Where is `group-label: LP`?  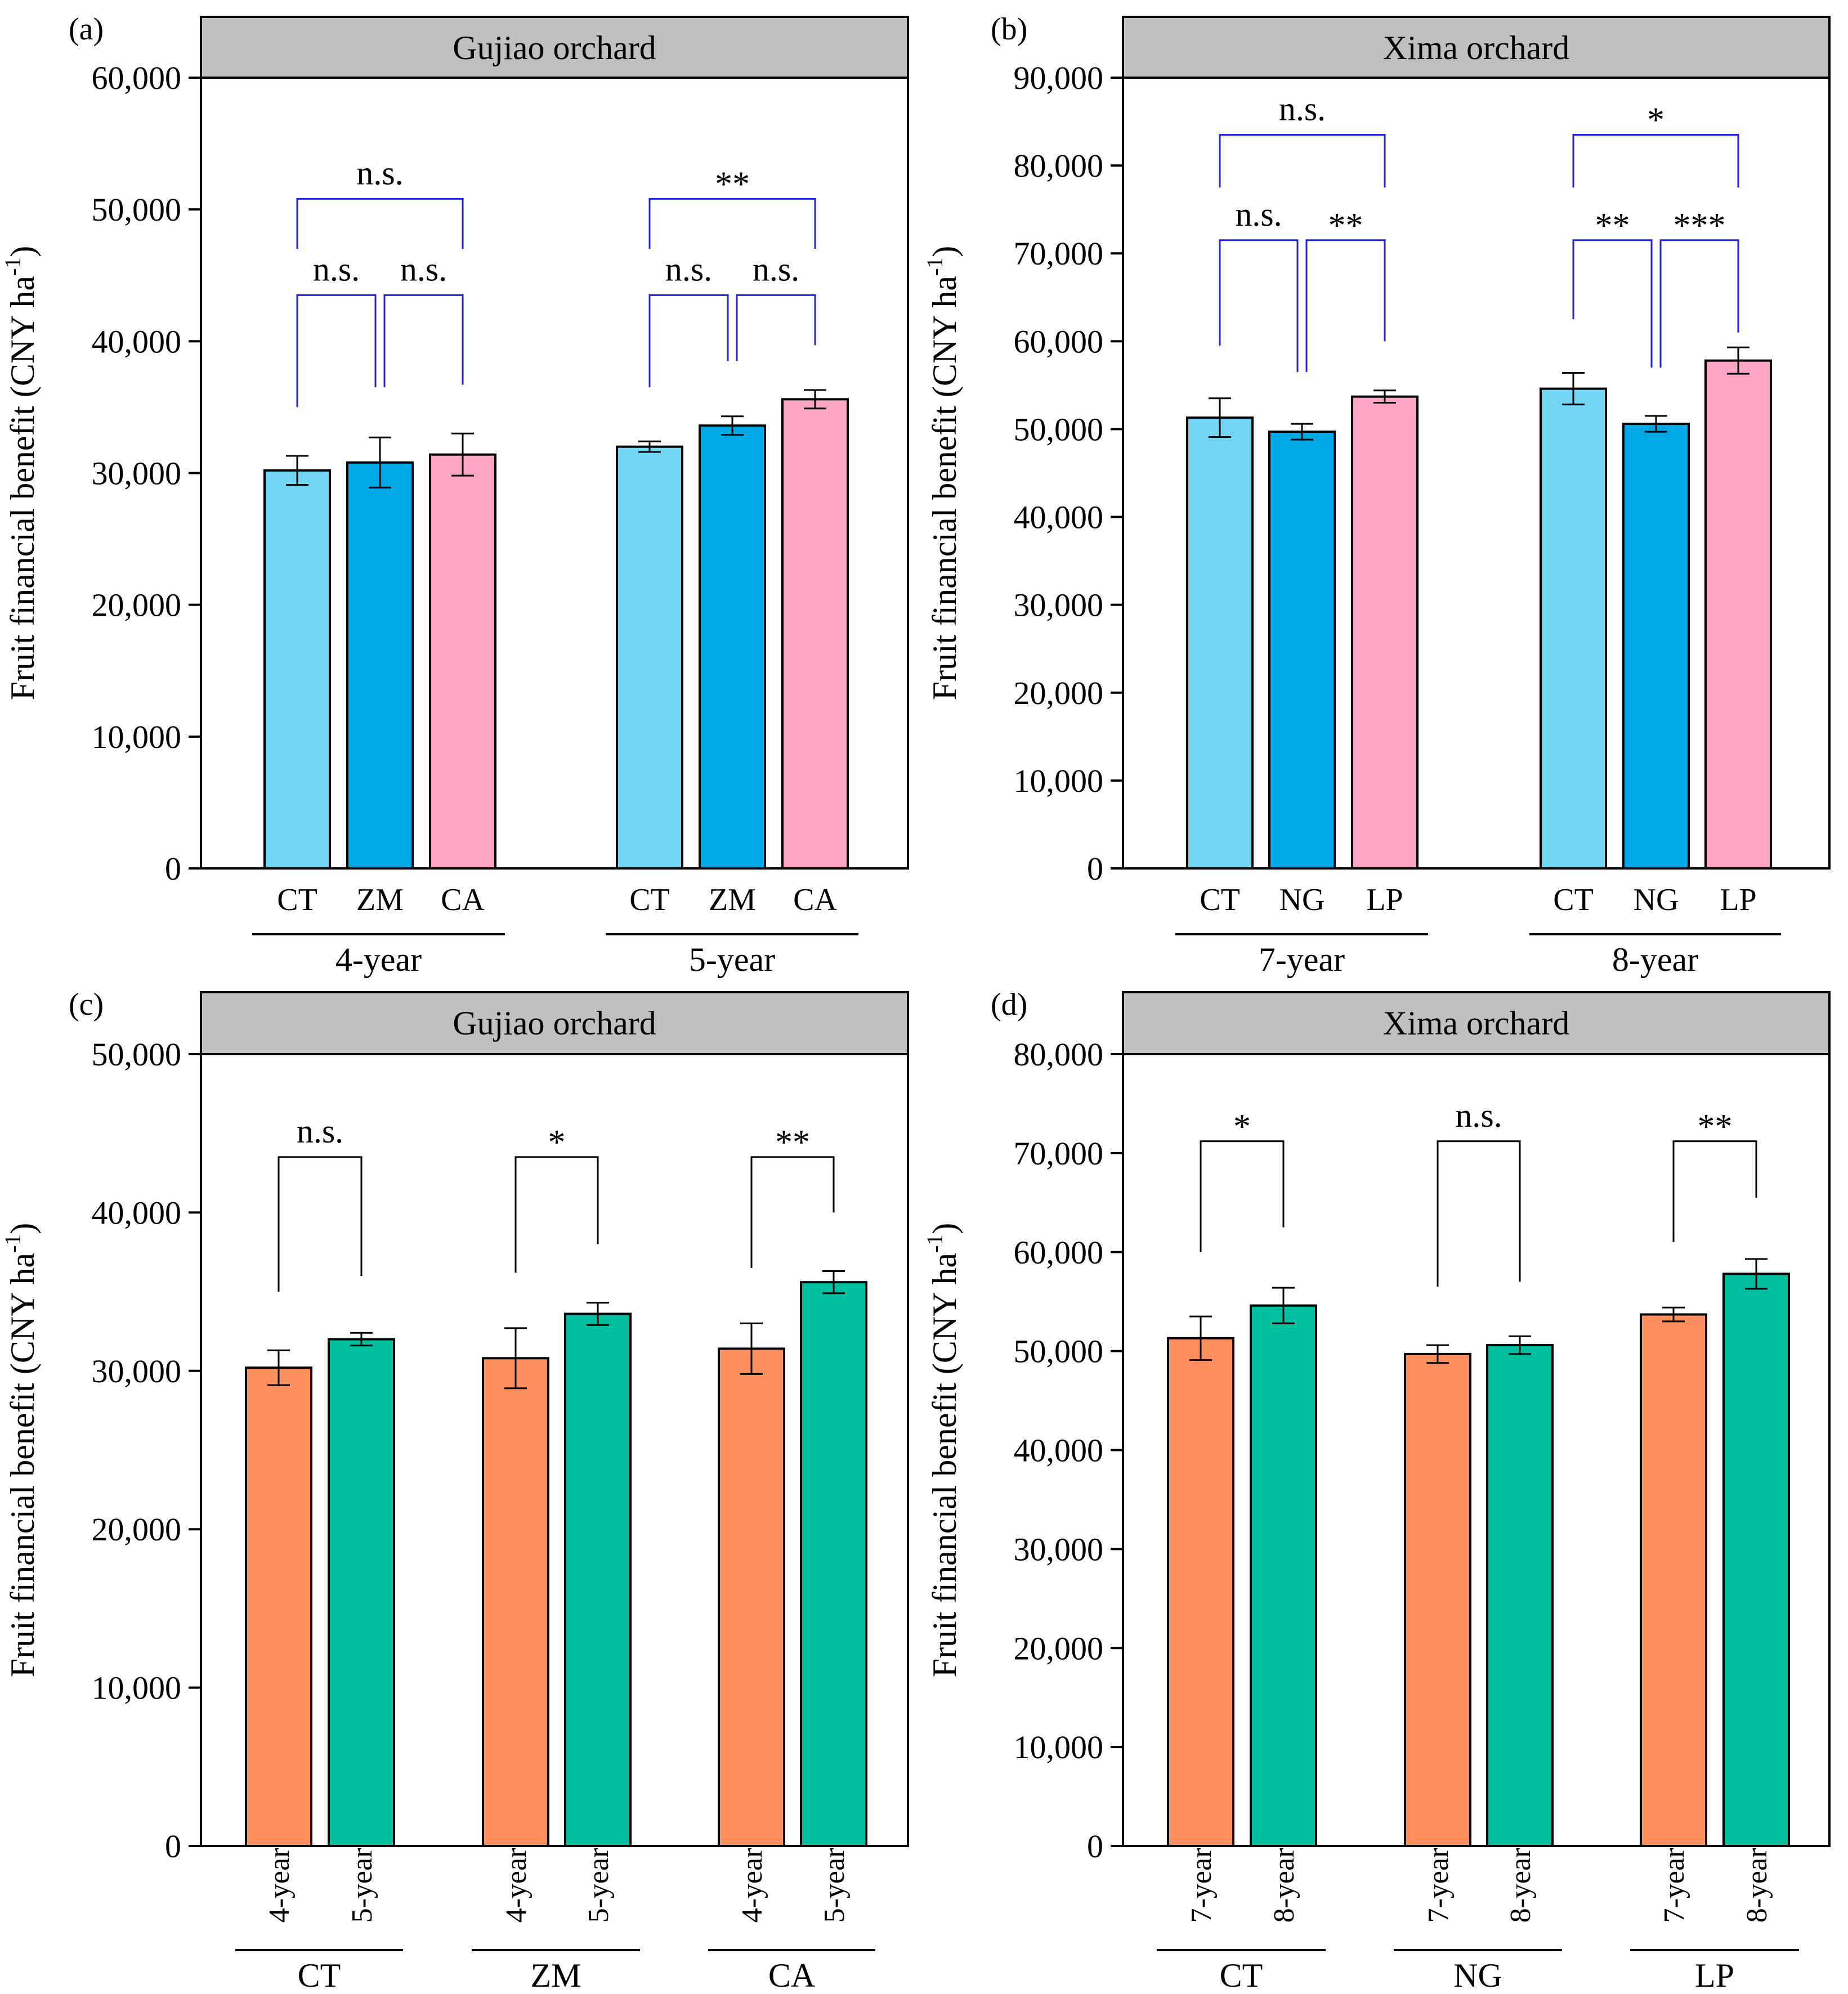
group-label: LP is located at coordinates (1714, 1975).